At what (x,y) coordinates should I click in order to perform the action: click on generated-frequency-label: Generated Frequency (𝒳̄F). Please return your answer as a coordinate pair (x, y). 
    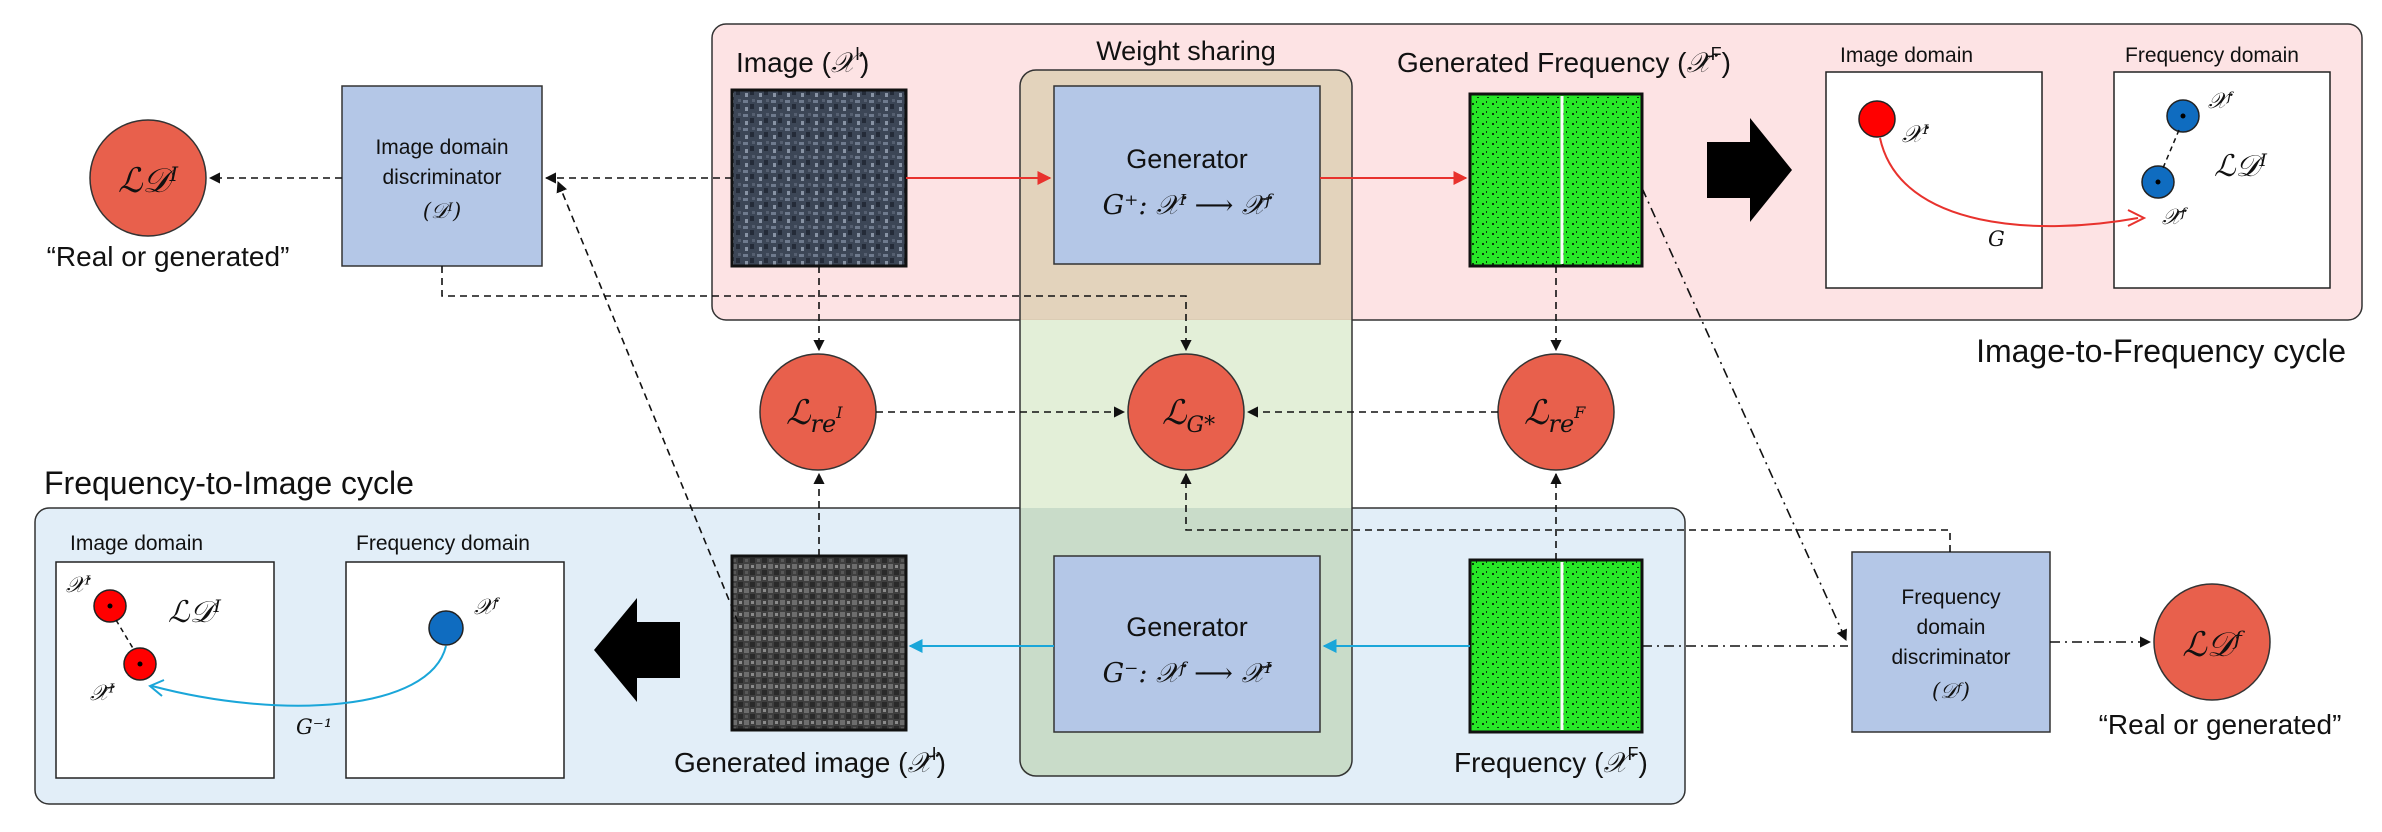
    Looking at the image, I should click on (1564, 61).